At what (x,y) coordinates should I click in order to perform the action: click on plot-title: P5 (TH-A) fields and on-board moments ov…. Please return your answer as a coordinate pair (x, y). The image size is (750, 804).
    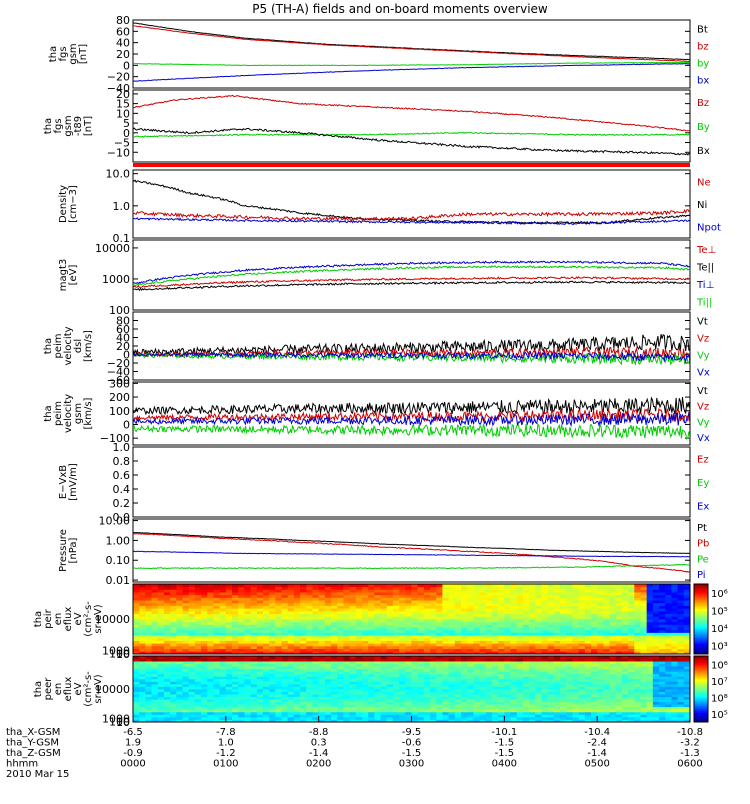
    Looking at the image, I should click on (400, 9).